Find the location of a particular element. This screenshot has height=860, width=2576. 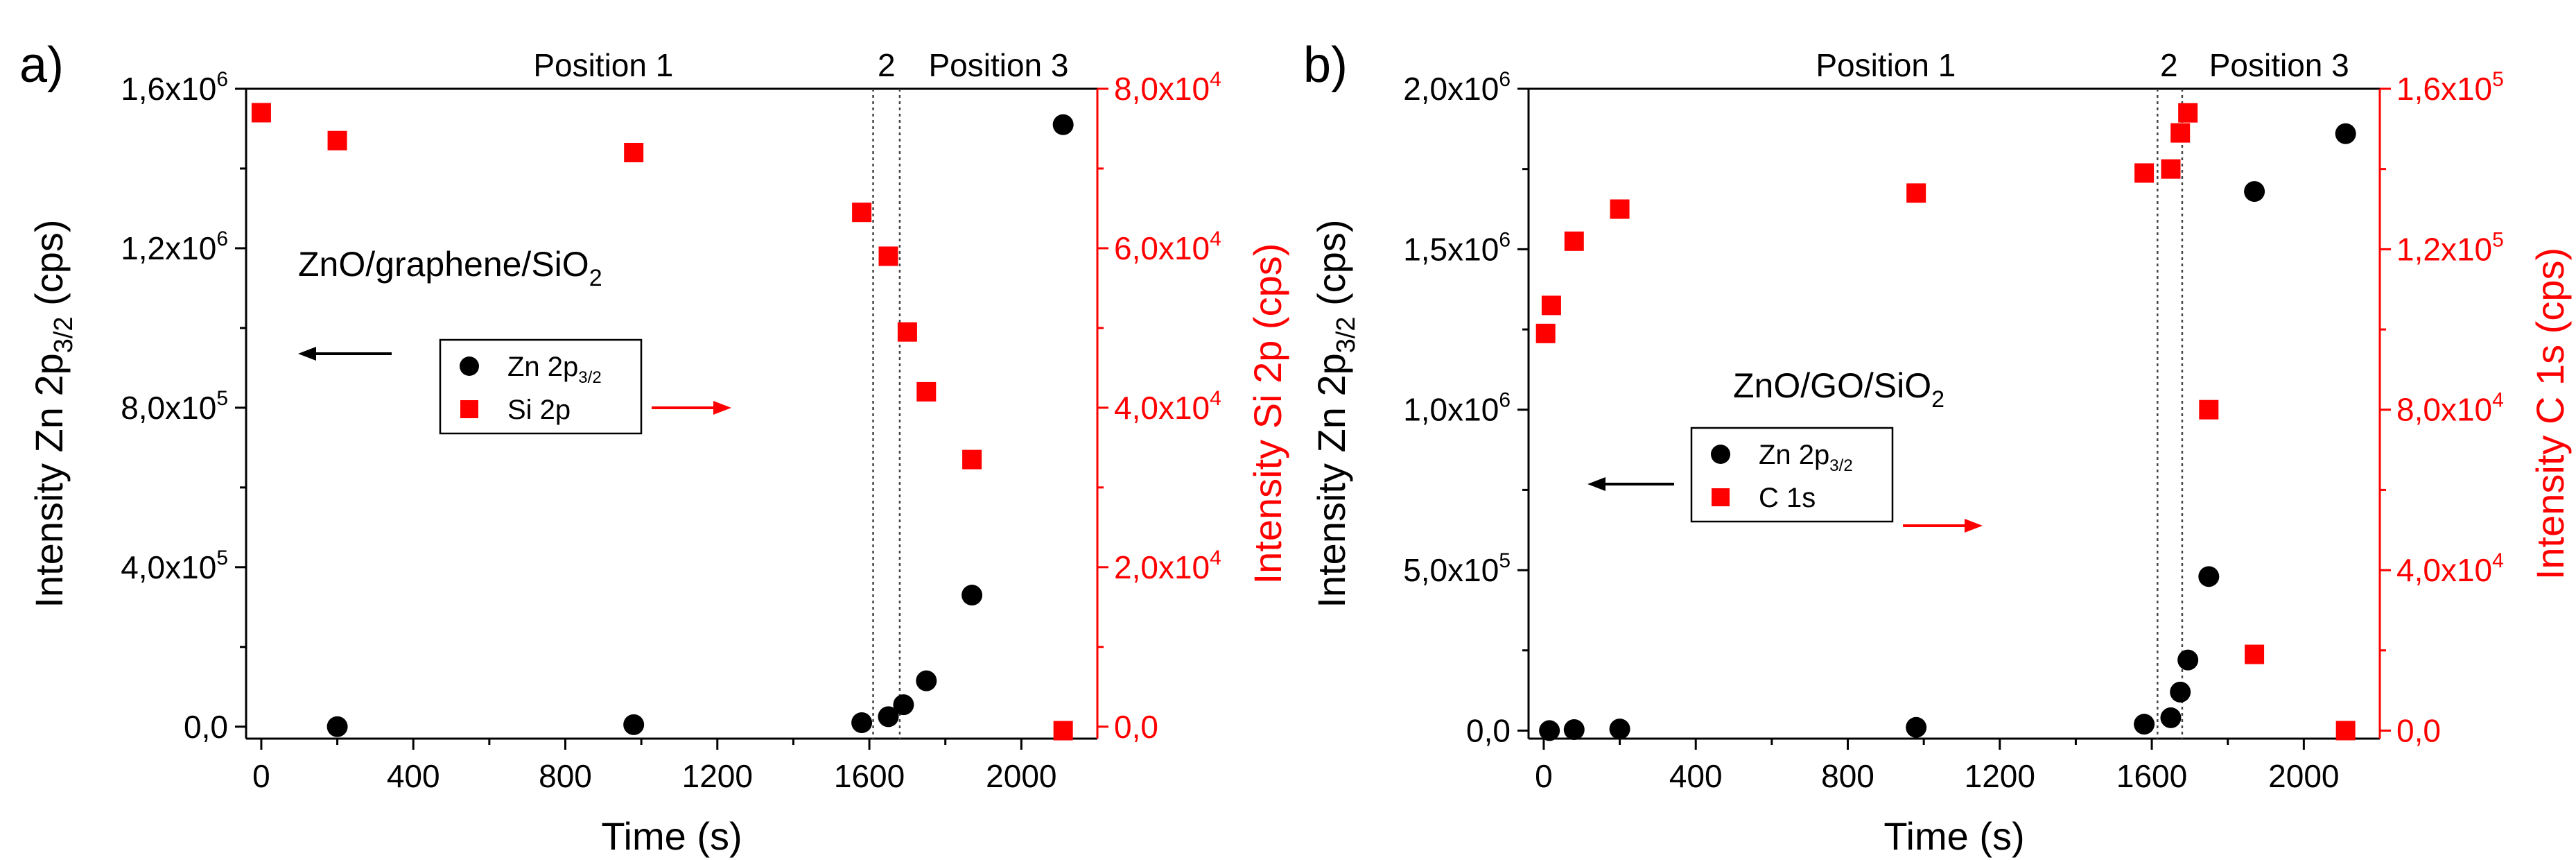

y-right-tick-mantissa: 1,6x10 is located at coordinates (2444, 89).